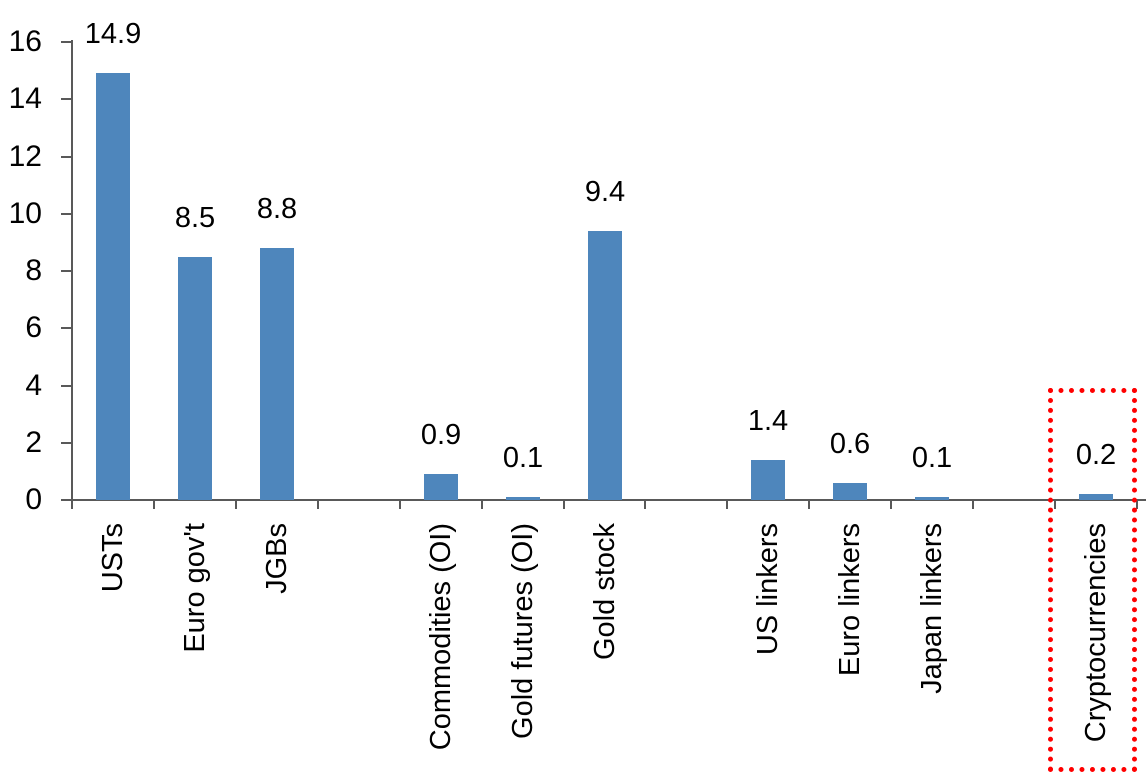  What do you see at coordinates (25, 156) in the screenshot?
I see `y-axis-tick-label: 12` at bounding box center [25, 156].